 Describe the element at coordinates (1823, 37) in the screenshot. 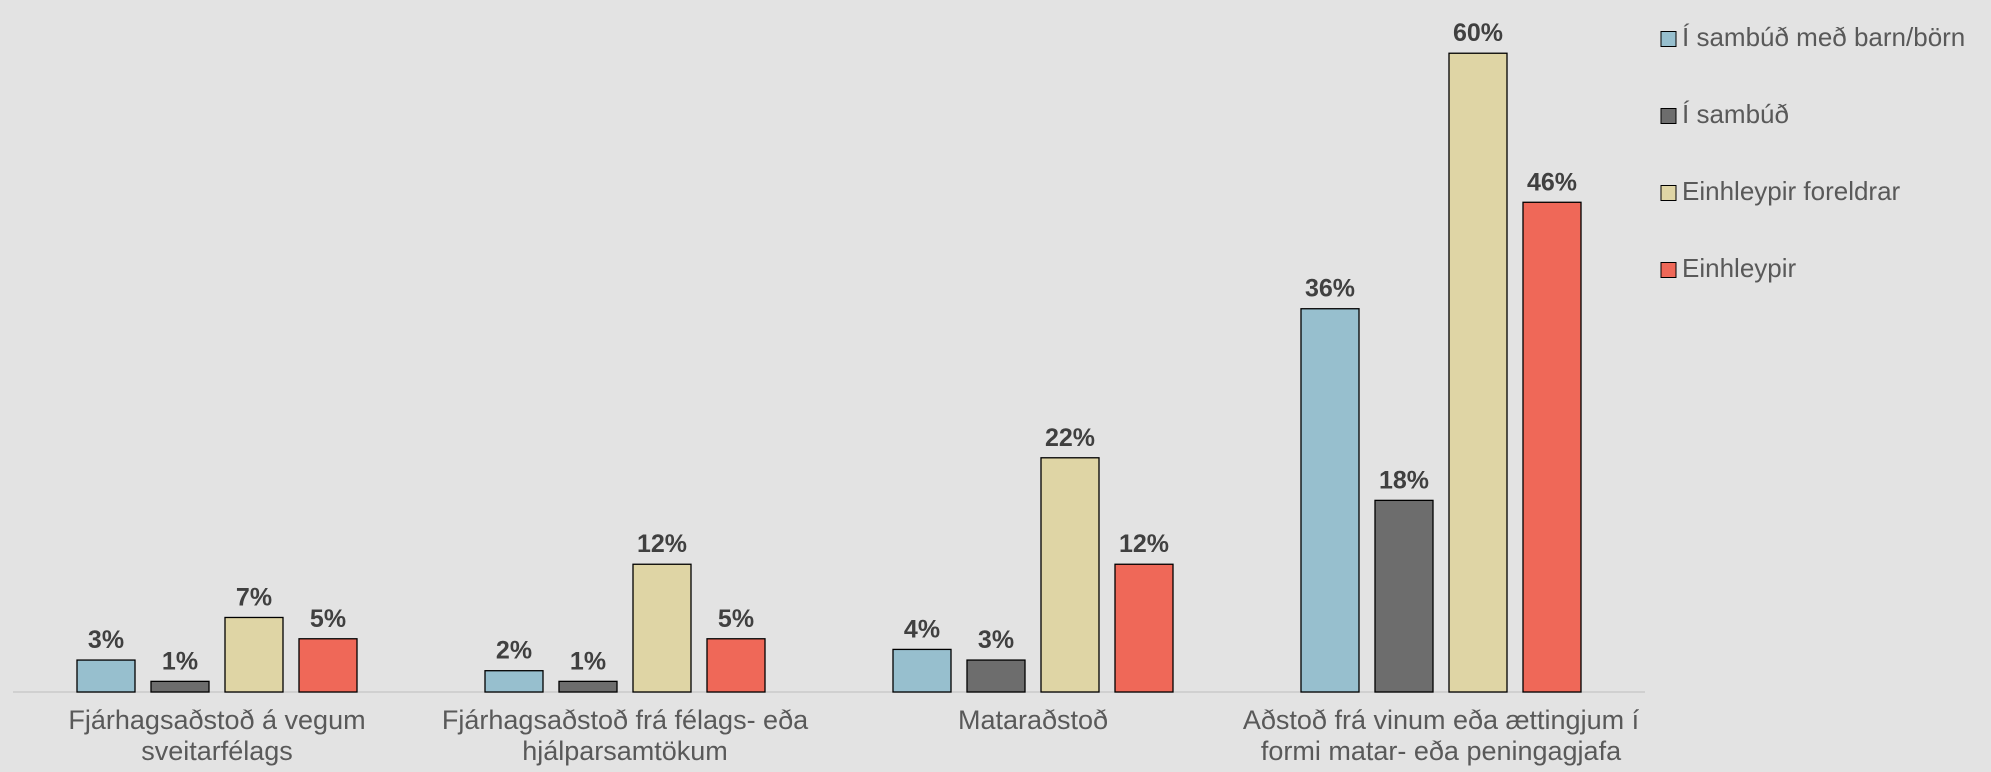

I see `legend-label: Í sambúð með barn/börn` at that location.